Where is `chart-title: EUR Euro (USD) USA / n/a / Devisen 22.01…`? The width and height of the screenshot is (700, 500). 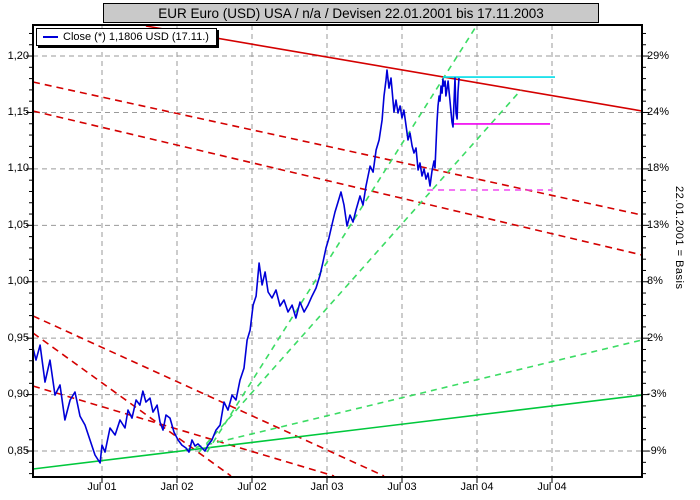 chart-title: EUR Euro (USD) USA / n/a / Devisen 22.01… is located at coordinates (351, 13).